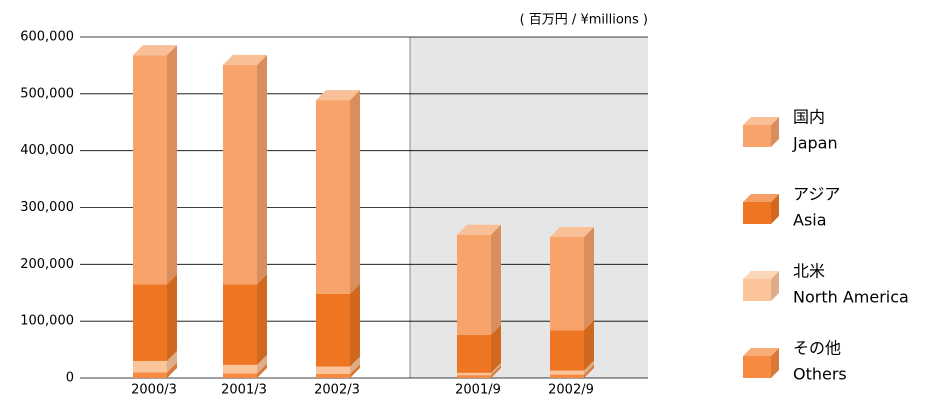 This screenshot has height=401, width=935. What do you see at coordinates (47, 321) in the screenshot?
I see `y-tick-label: 100,000` at bounding box center [47, 321].